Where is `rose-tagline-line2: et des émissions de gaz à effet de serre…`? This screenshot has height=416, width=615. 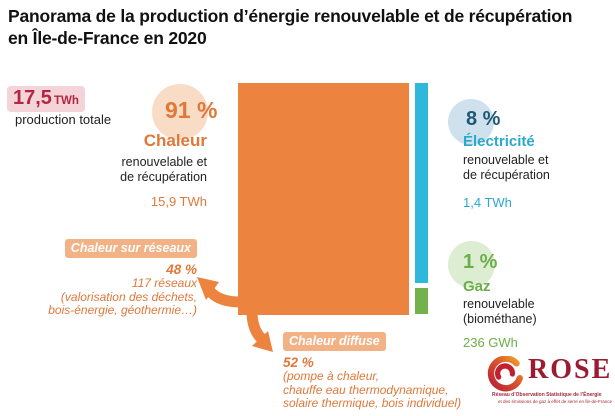 rose-tagline-line2: et des émissions de gaz à effet de serre… is located at coordinates (555, 401).